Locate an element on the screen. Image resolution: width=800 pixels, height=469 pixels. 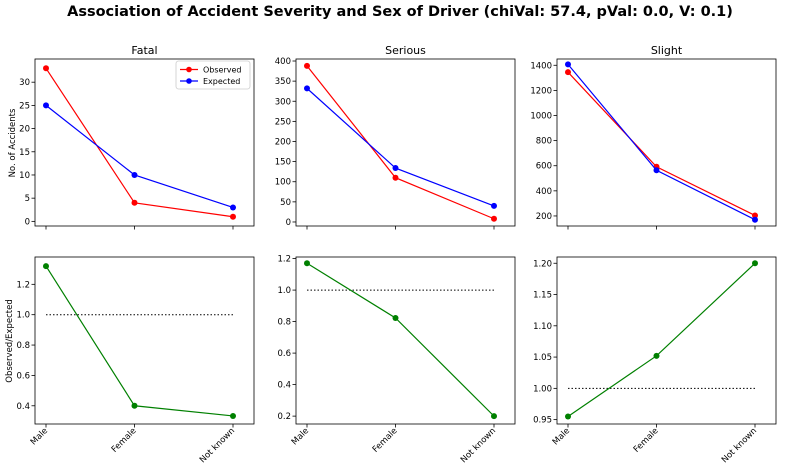
y-tick-label: 300 is located at coordinates (283, 102).